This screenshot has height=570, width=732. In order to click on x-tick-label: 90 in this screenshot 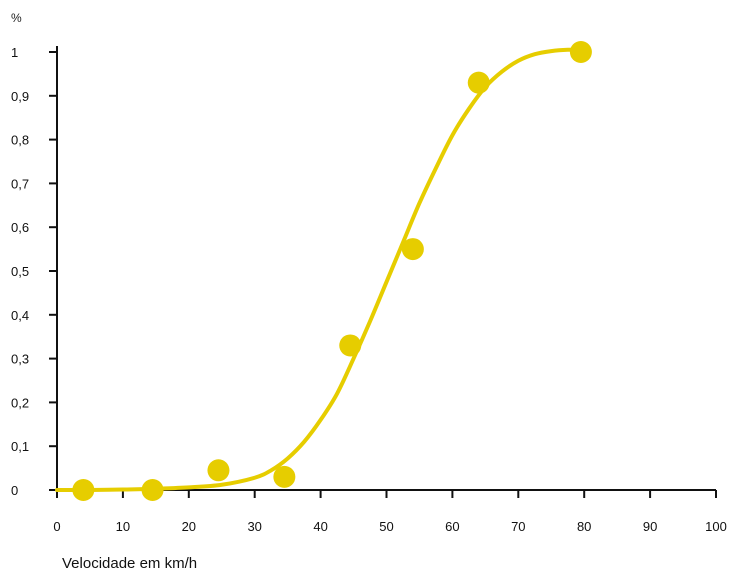, I will do `click(650, 526)`.